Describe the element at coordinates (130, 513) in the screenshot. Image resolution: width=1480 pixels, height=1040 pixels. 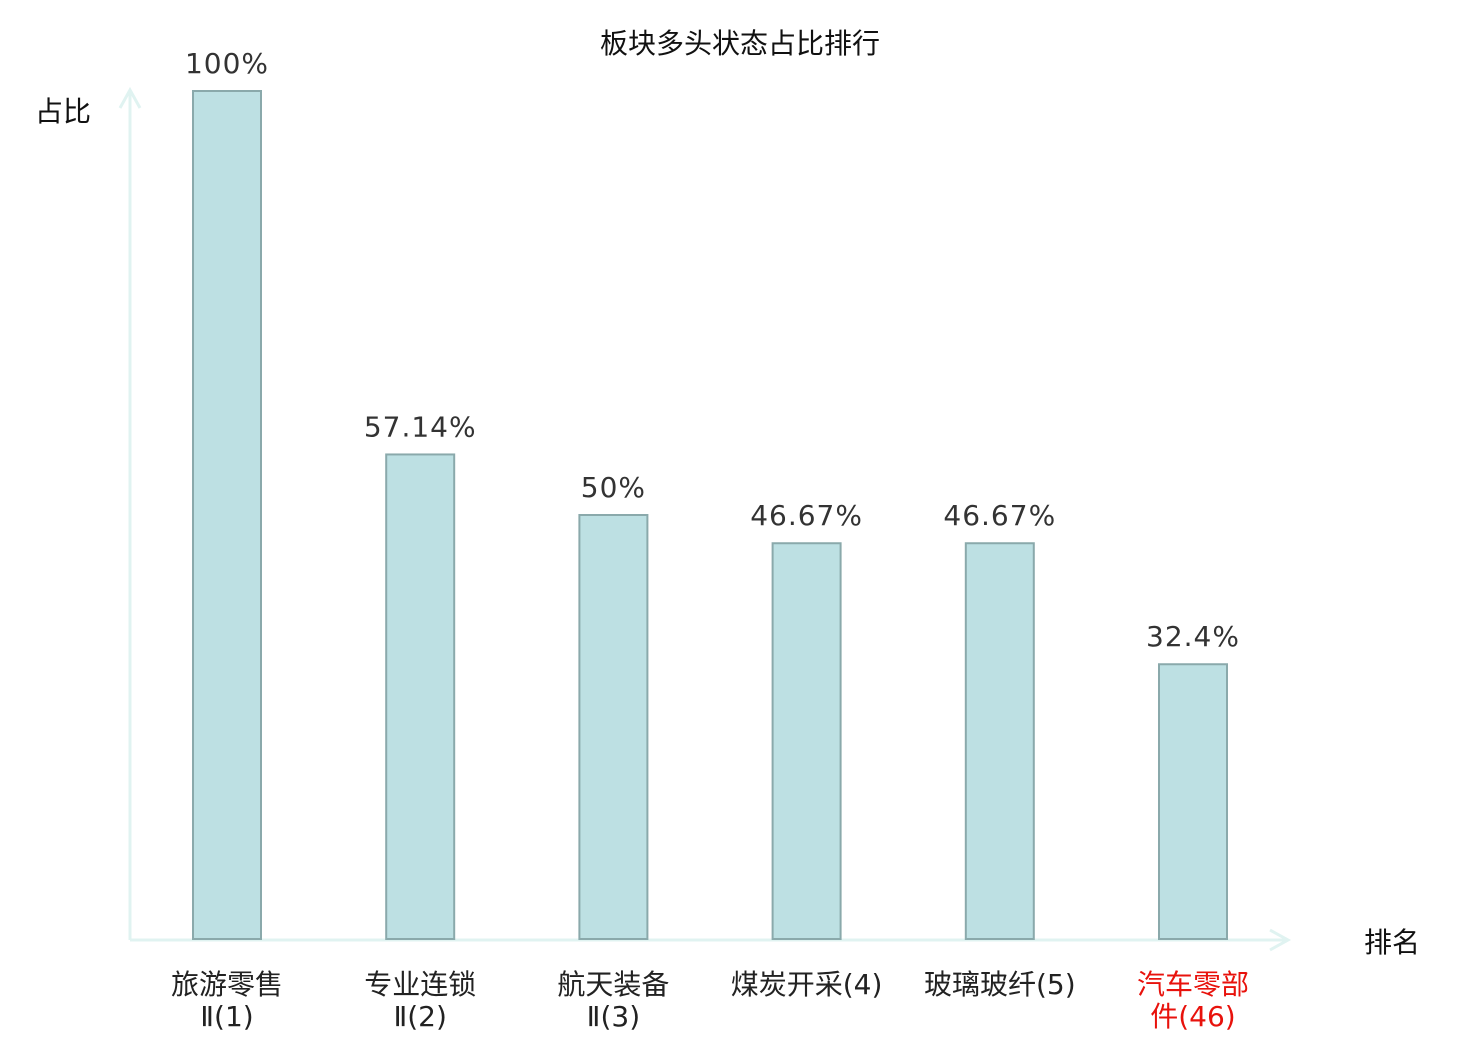
I see `y-axis` at that location.